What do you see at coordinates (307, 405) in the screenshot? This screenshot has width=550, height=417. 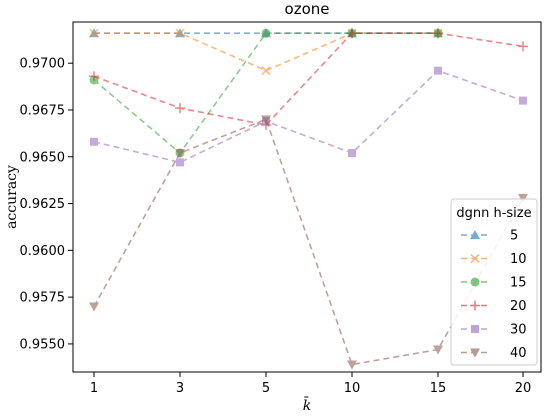 I see `x-axis-label: k̄` at bounding box center [307, 405].